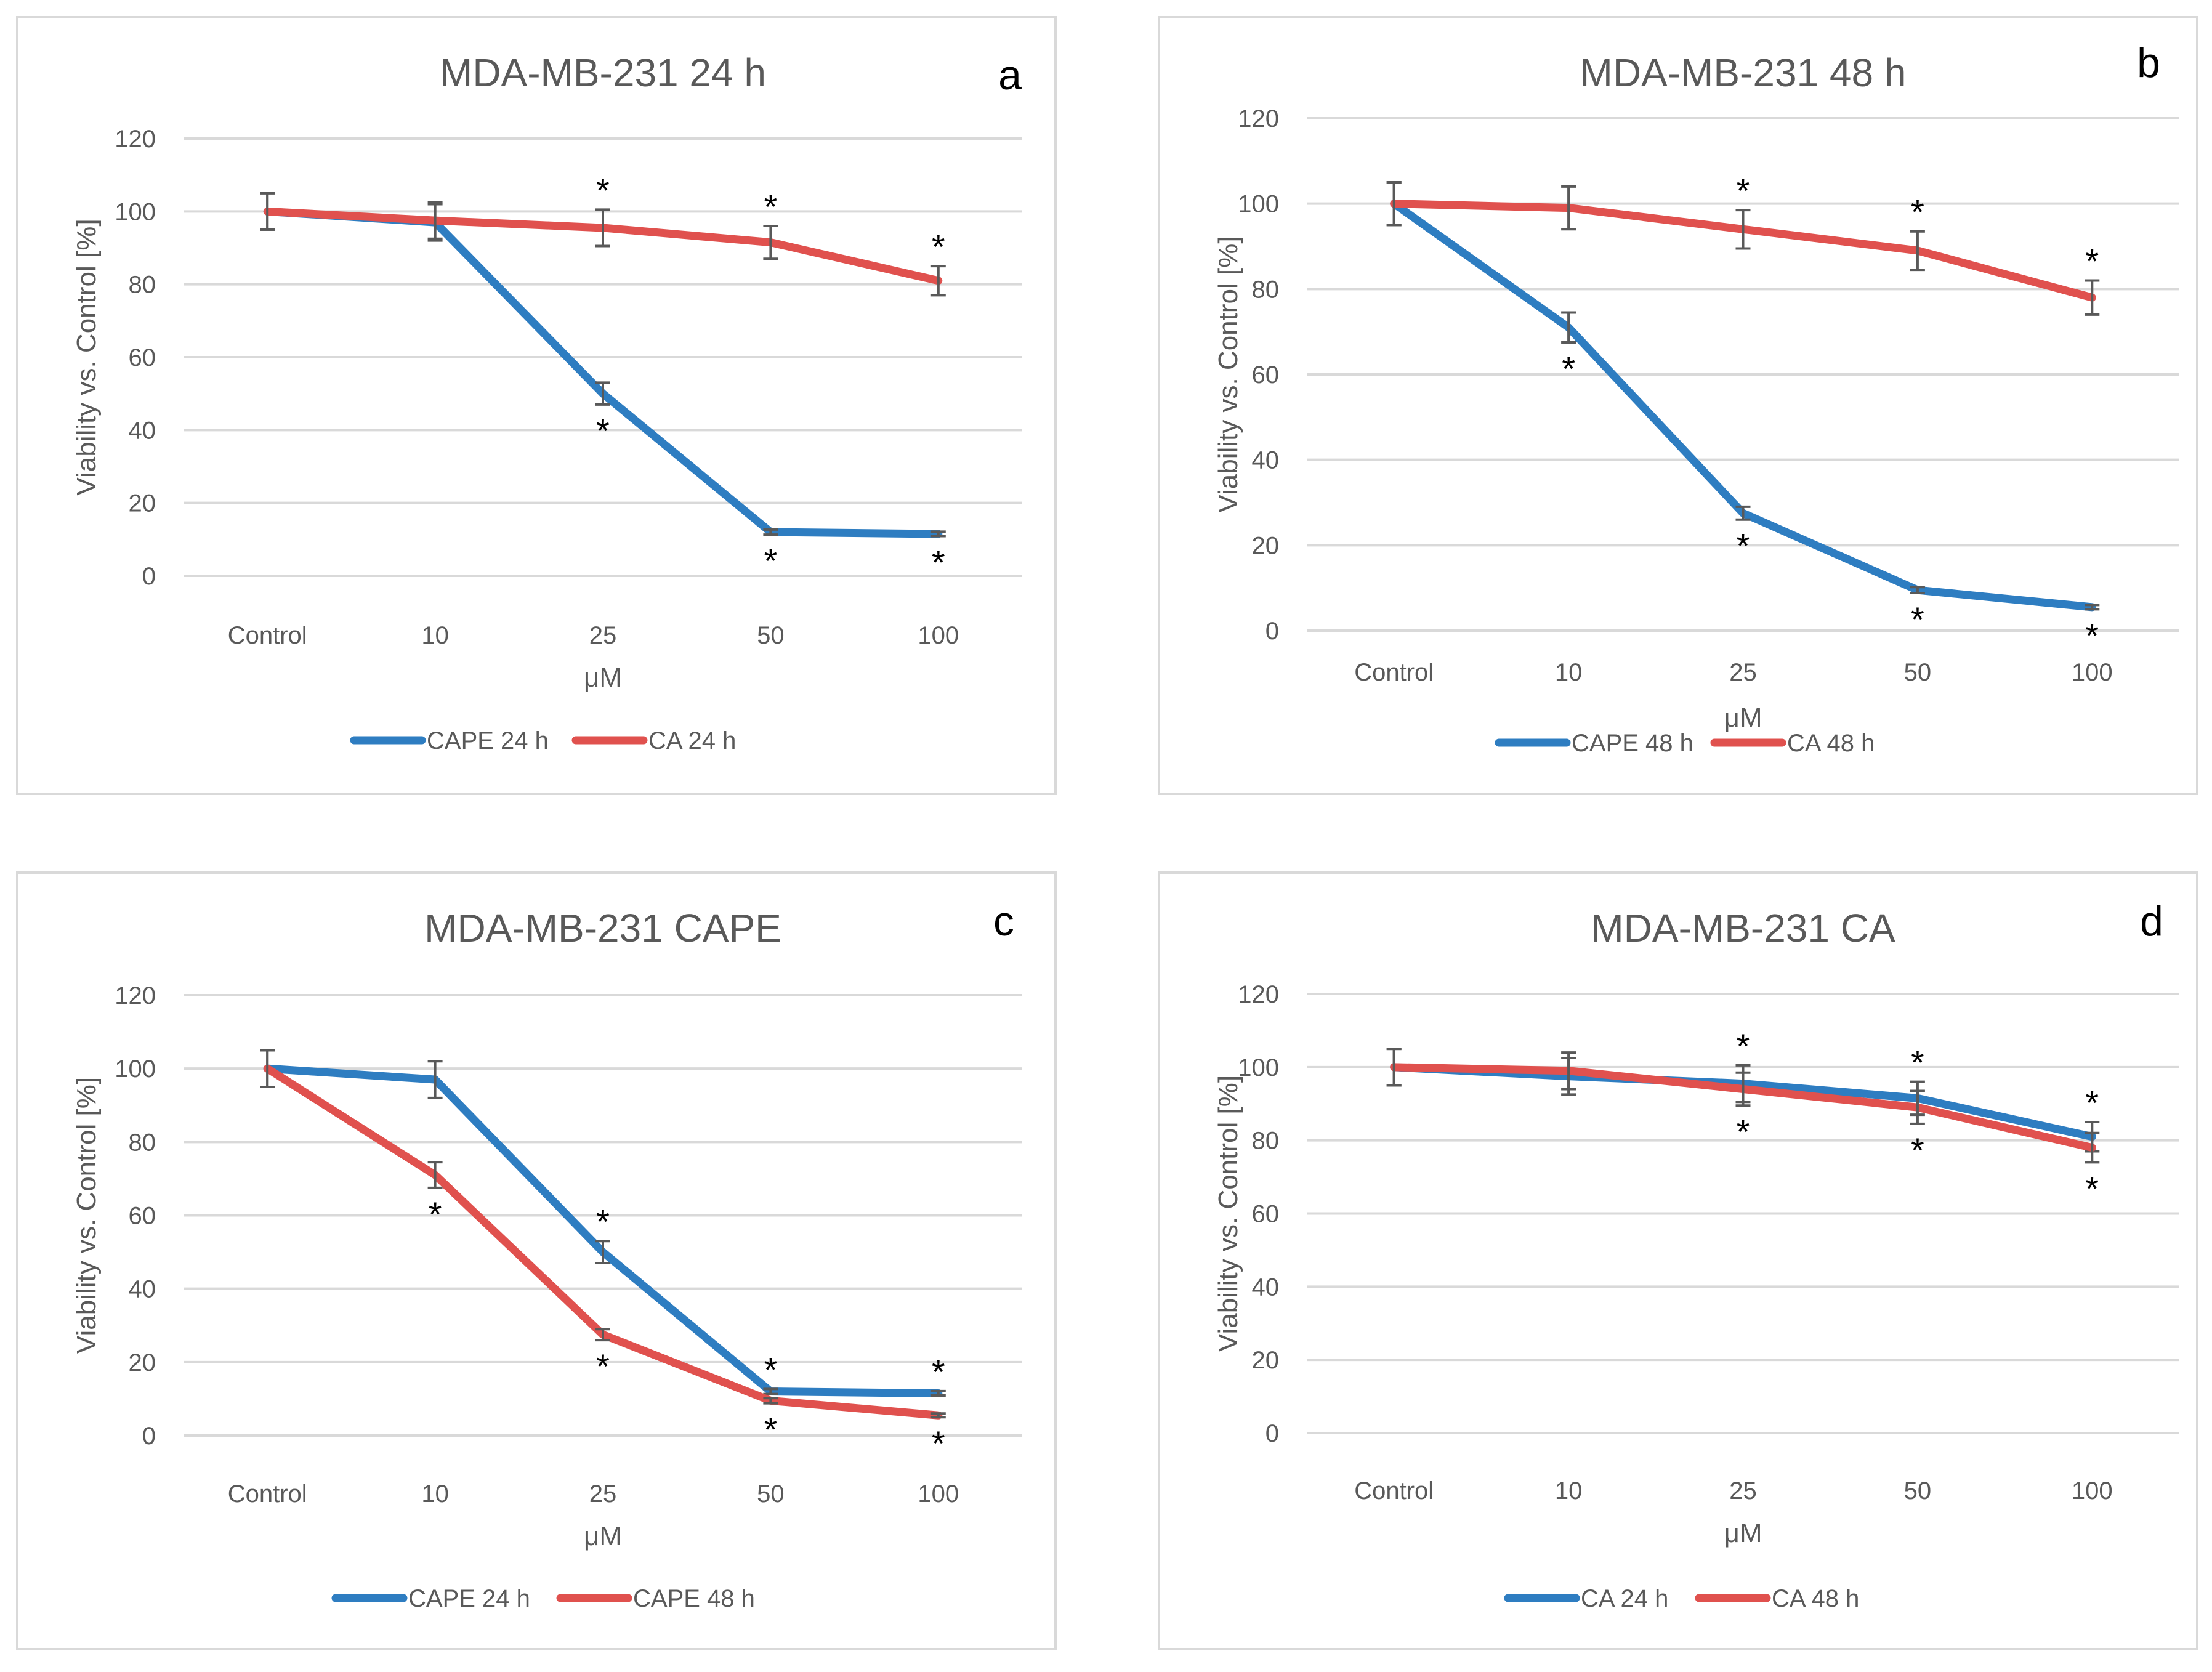  Describe the element at coordinates (2151, 921) in the screenshot. I see `panel-letter: d` at that location.